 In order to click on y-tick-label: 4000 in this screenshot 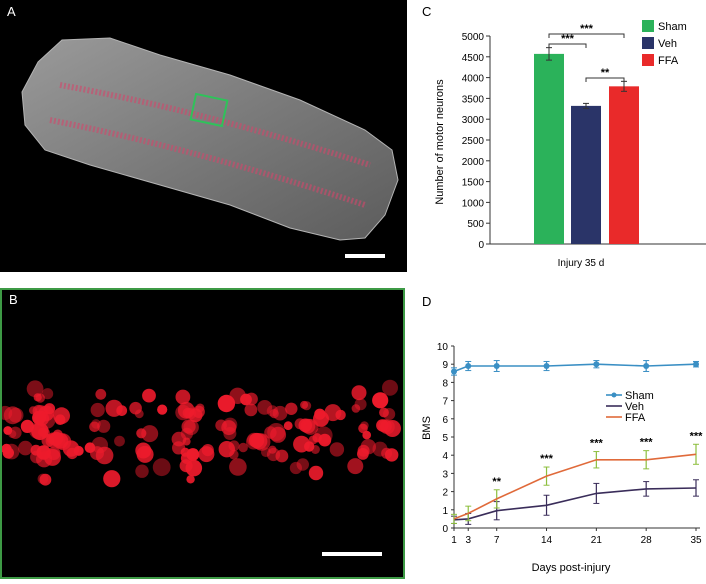, I will do `click(473, 79)`.